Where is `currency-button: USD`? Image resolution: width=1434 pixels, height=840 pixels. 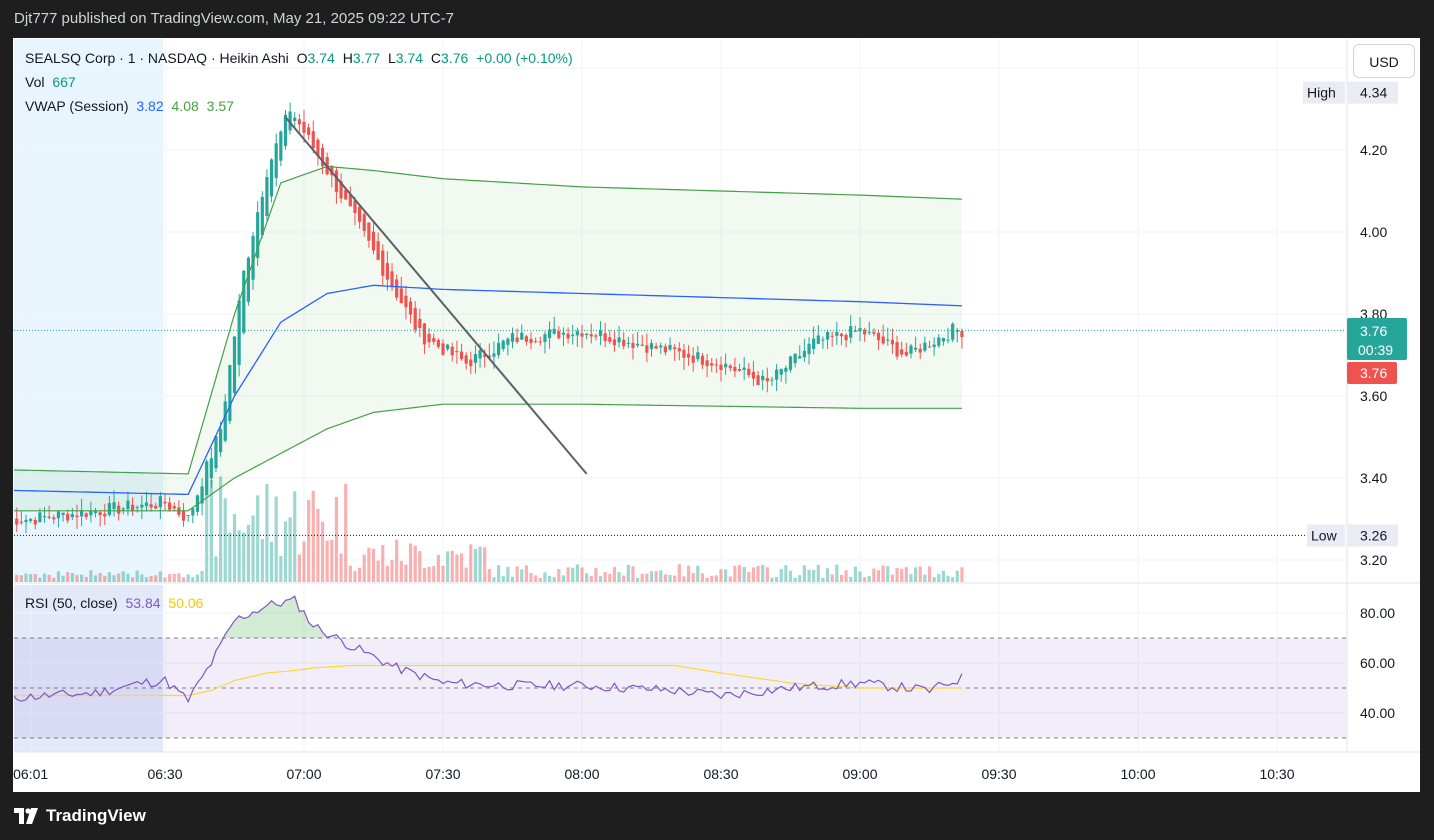 currency-button: USD is located at coordinates (1384, 61).